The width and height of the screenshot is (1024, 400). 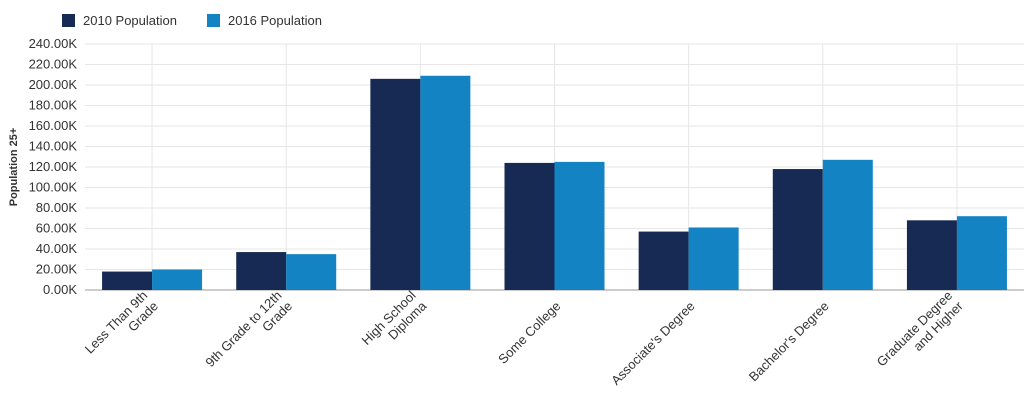 I want to click on y-tick-label: 100.00K, so click(x=53, y=187).